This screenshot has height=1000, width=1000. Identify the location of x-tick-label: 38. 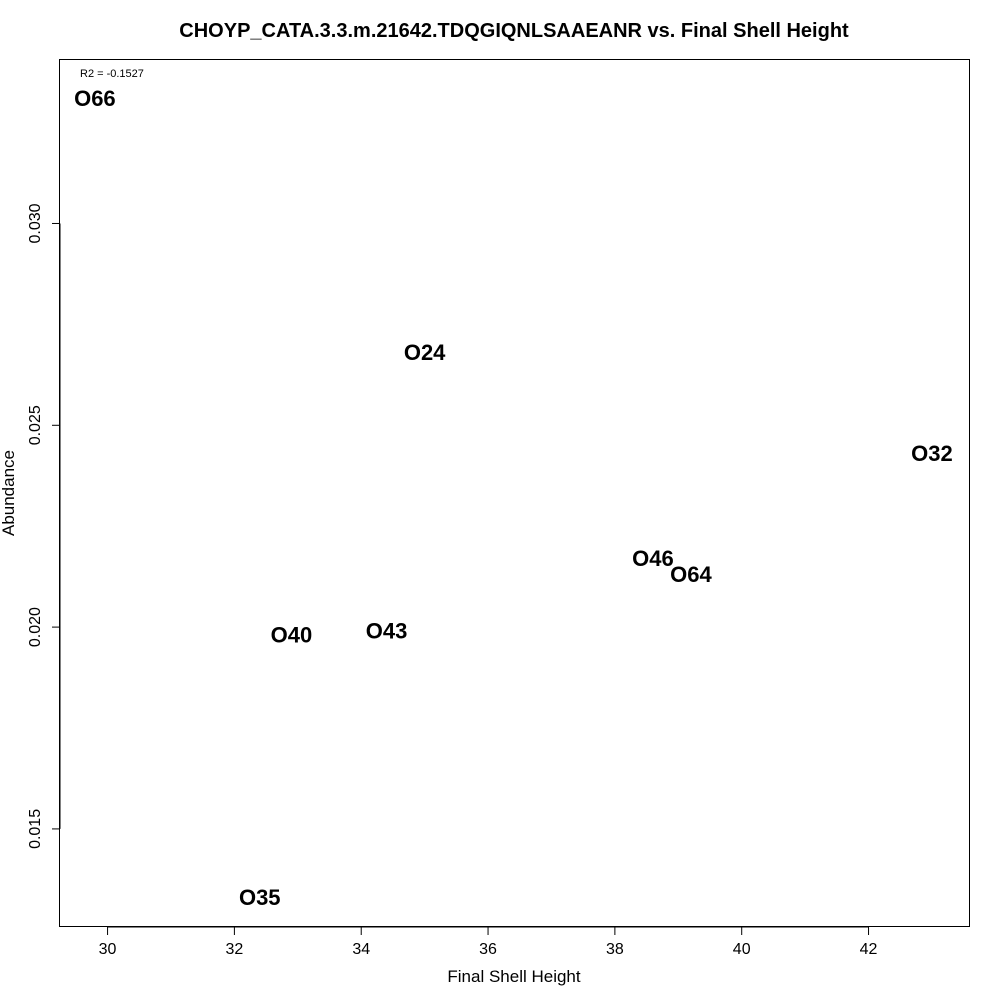
(615, 949).